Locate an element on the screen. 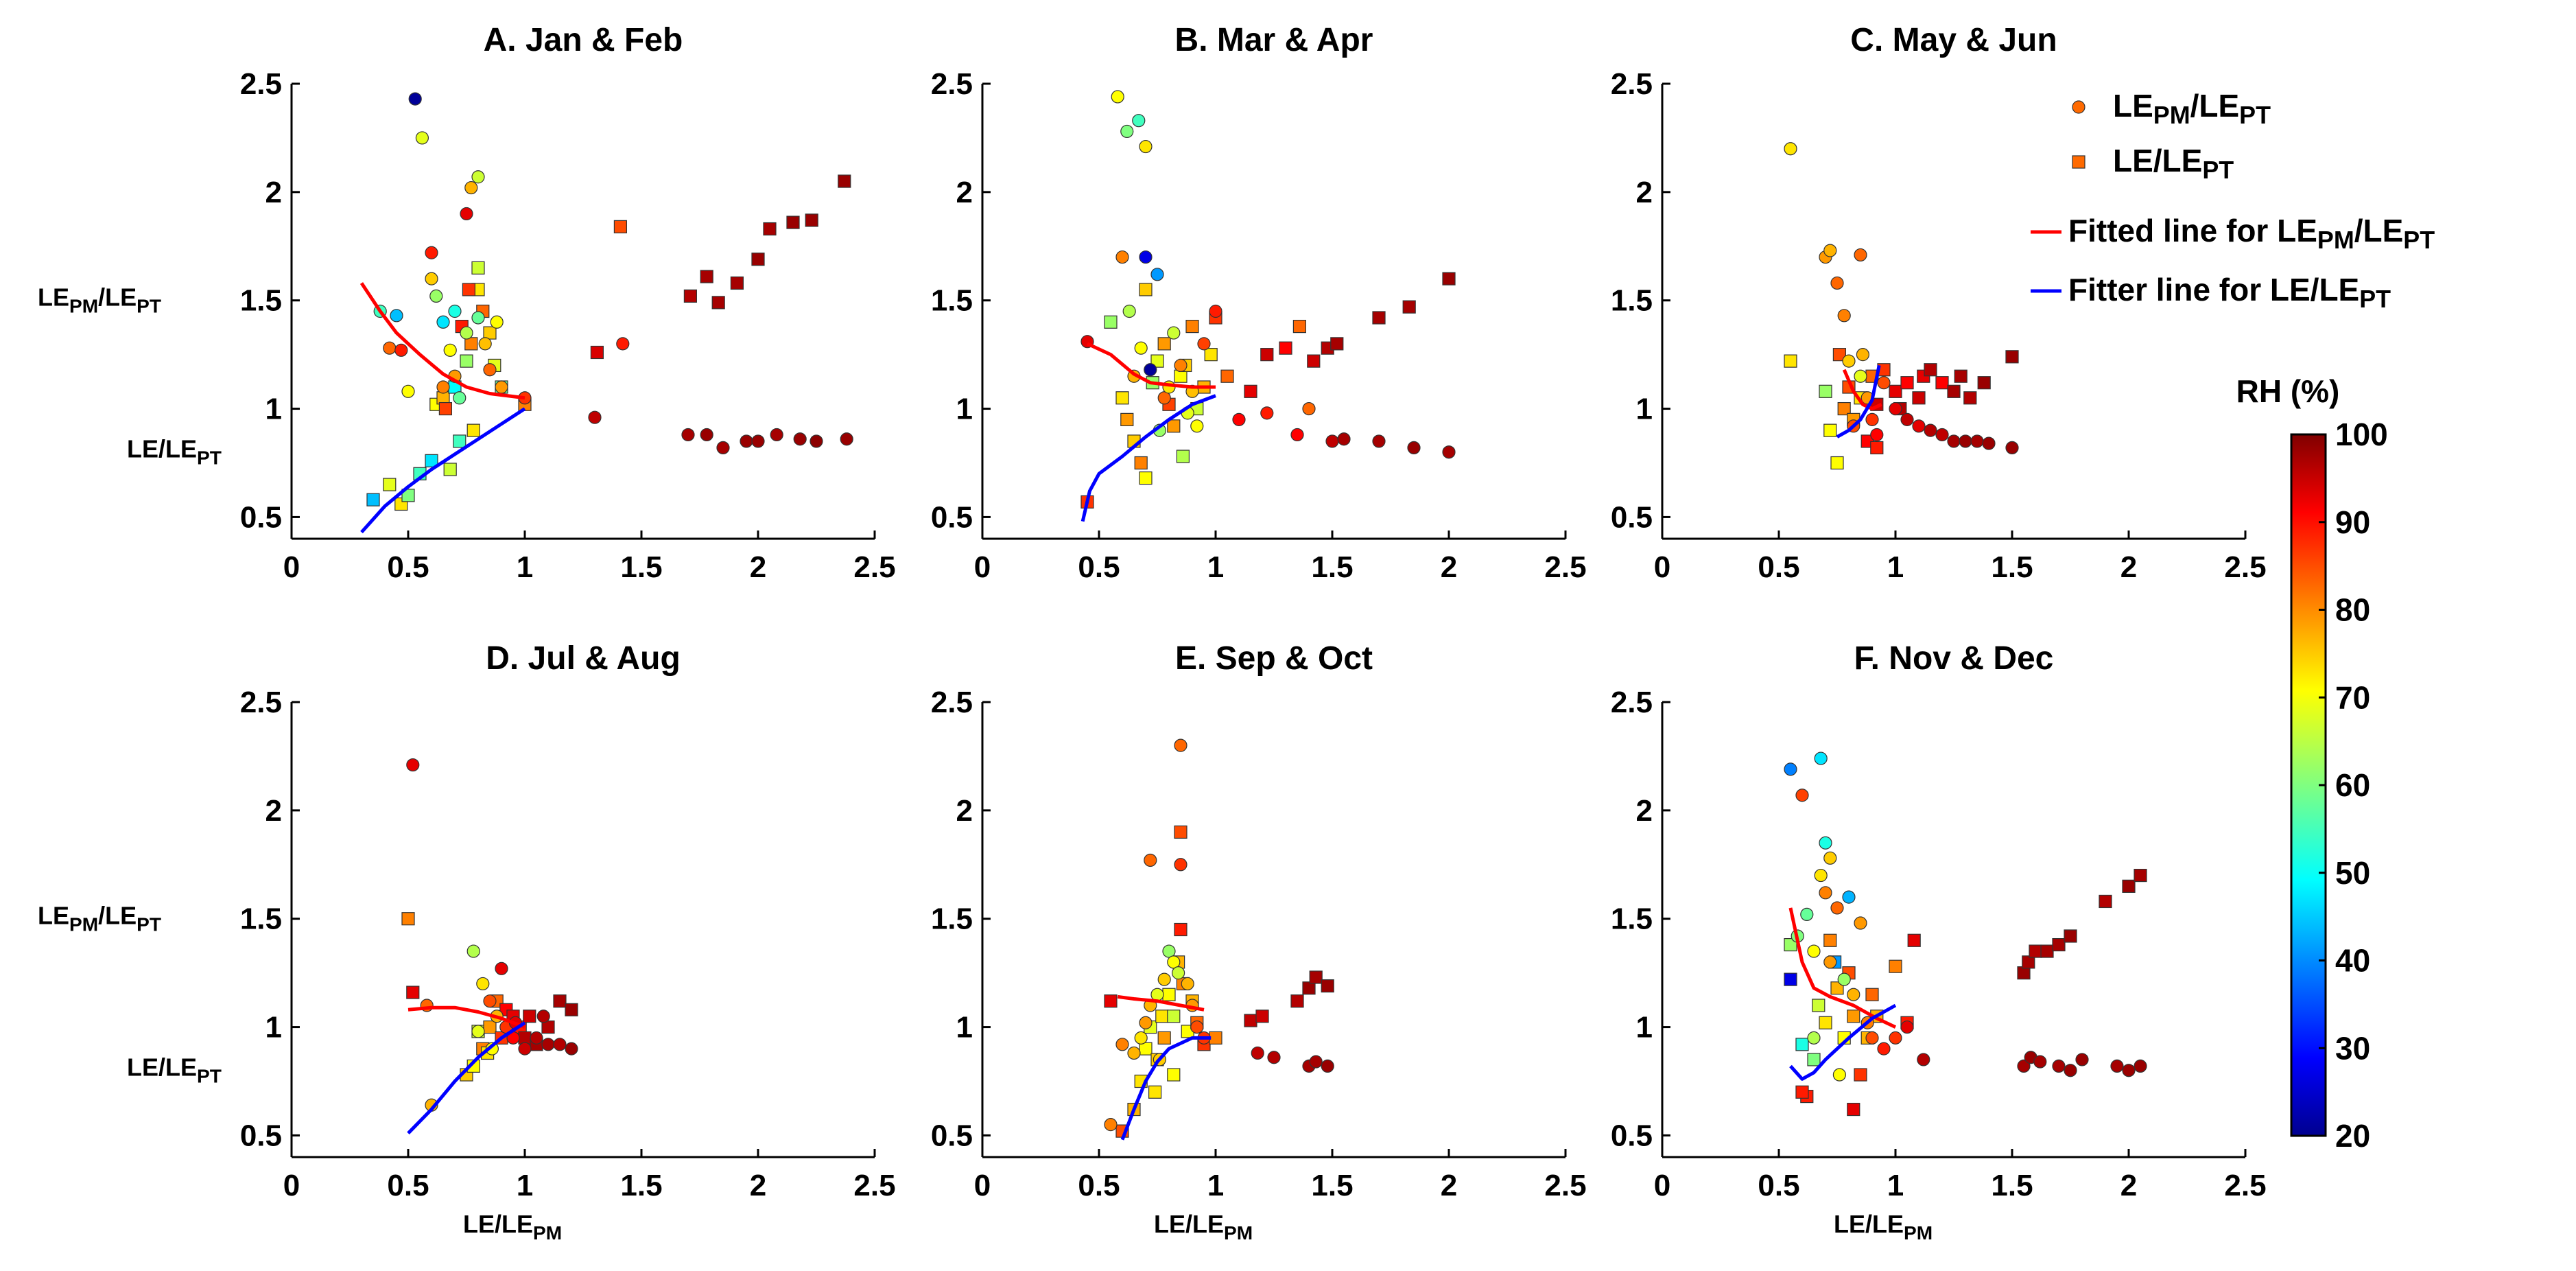  colorbar-tick-label: 100 is located at coordinates (2361, 434).